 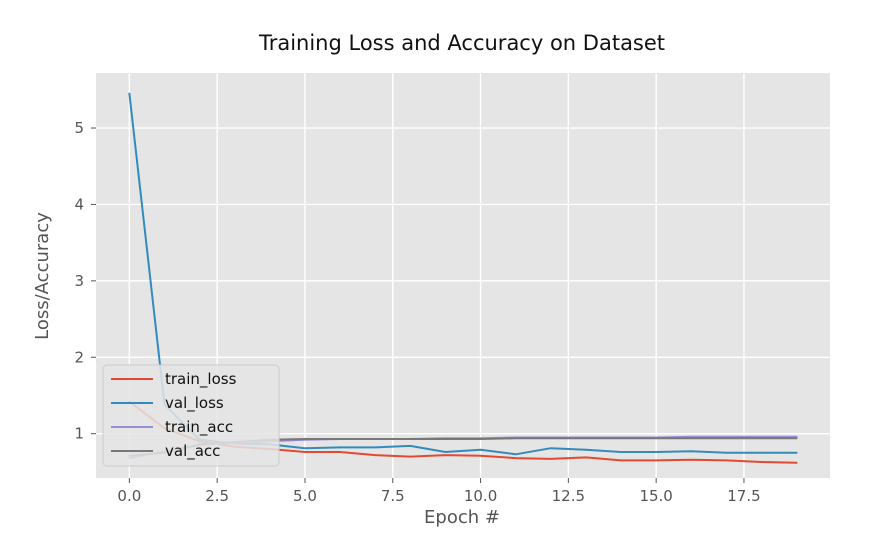 What do you see at coordinates (79, 434) in the screenshot?
I see `y-tick-label: 1` at bounding box center [79, 434].